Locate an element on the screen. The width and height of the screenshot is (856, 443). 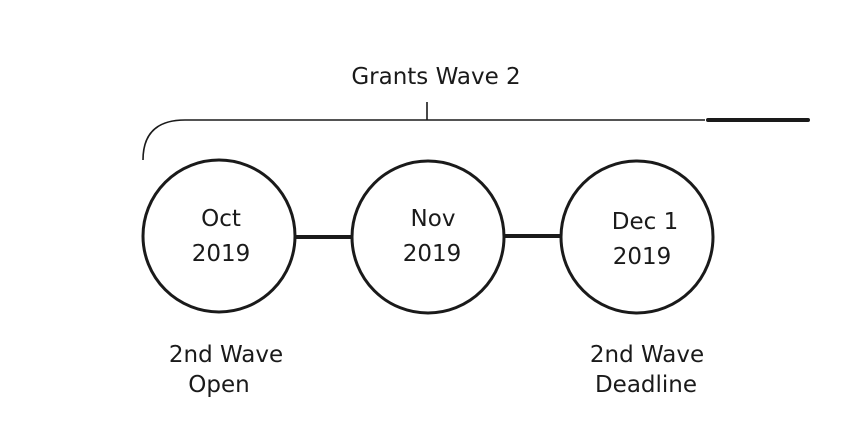
diagram-title: Grants Wave 2 is located at coordinates (435, 77).